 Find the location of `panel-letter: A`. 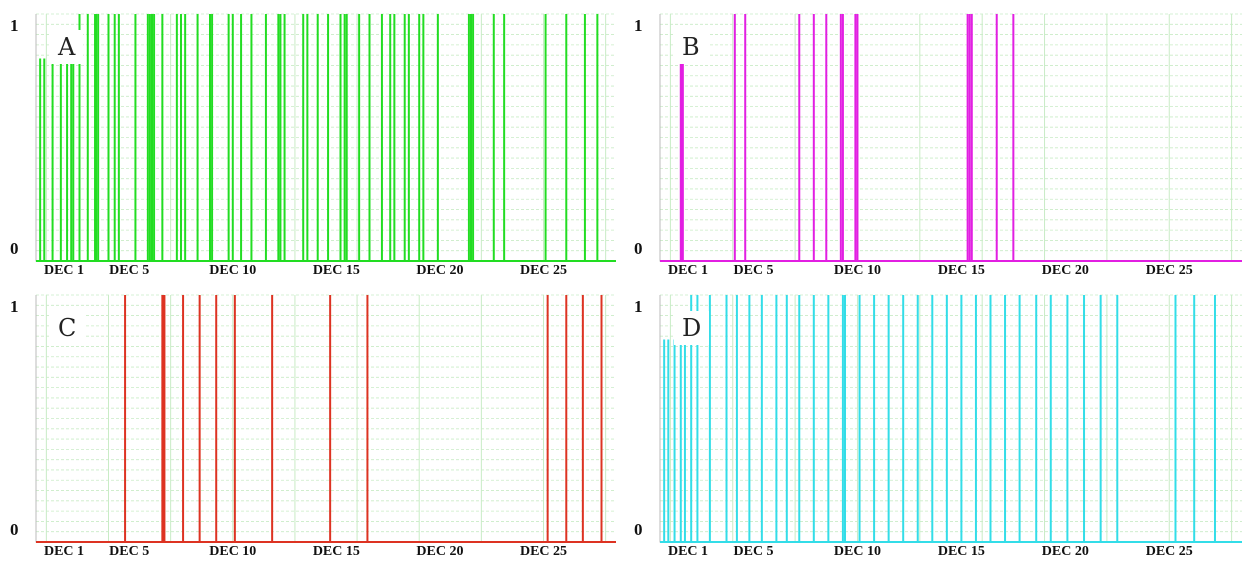

panel-letter: A is located at coordinates (67, 47).